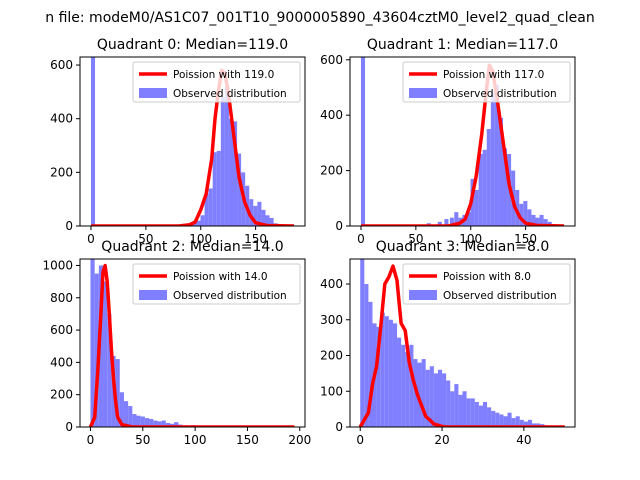  What do you see at coordinates (61, 298) in the screenshot?
I see `y-tick-label: 800` at bounding box center [61, 298].